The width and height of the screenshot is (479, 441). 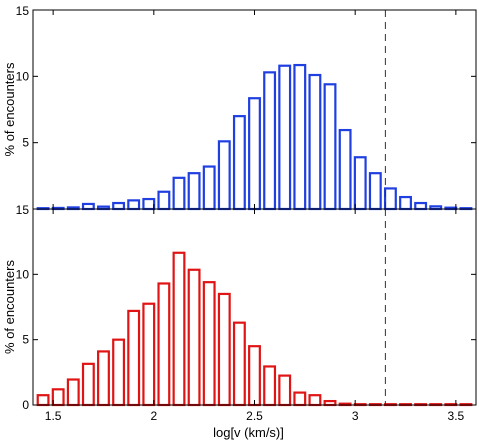 I want to click on x-tick-label: 2.5, so click(x=254, y=416).